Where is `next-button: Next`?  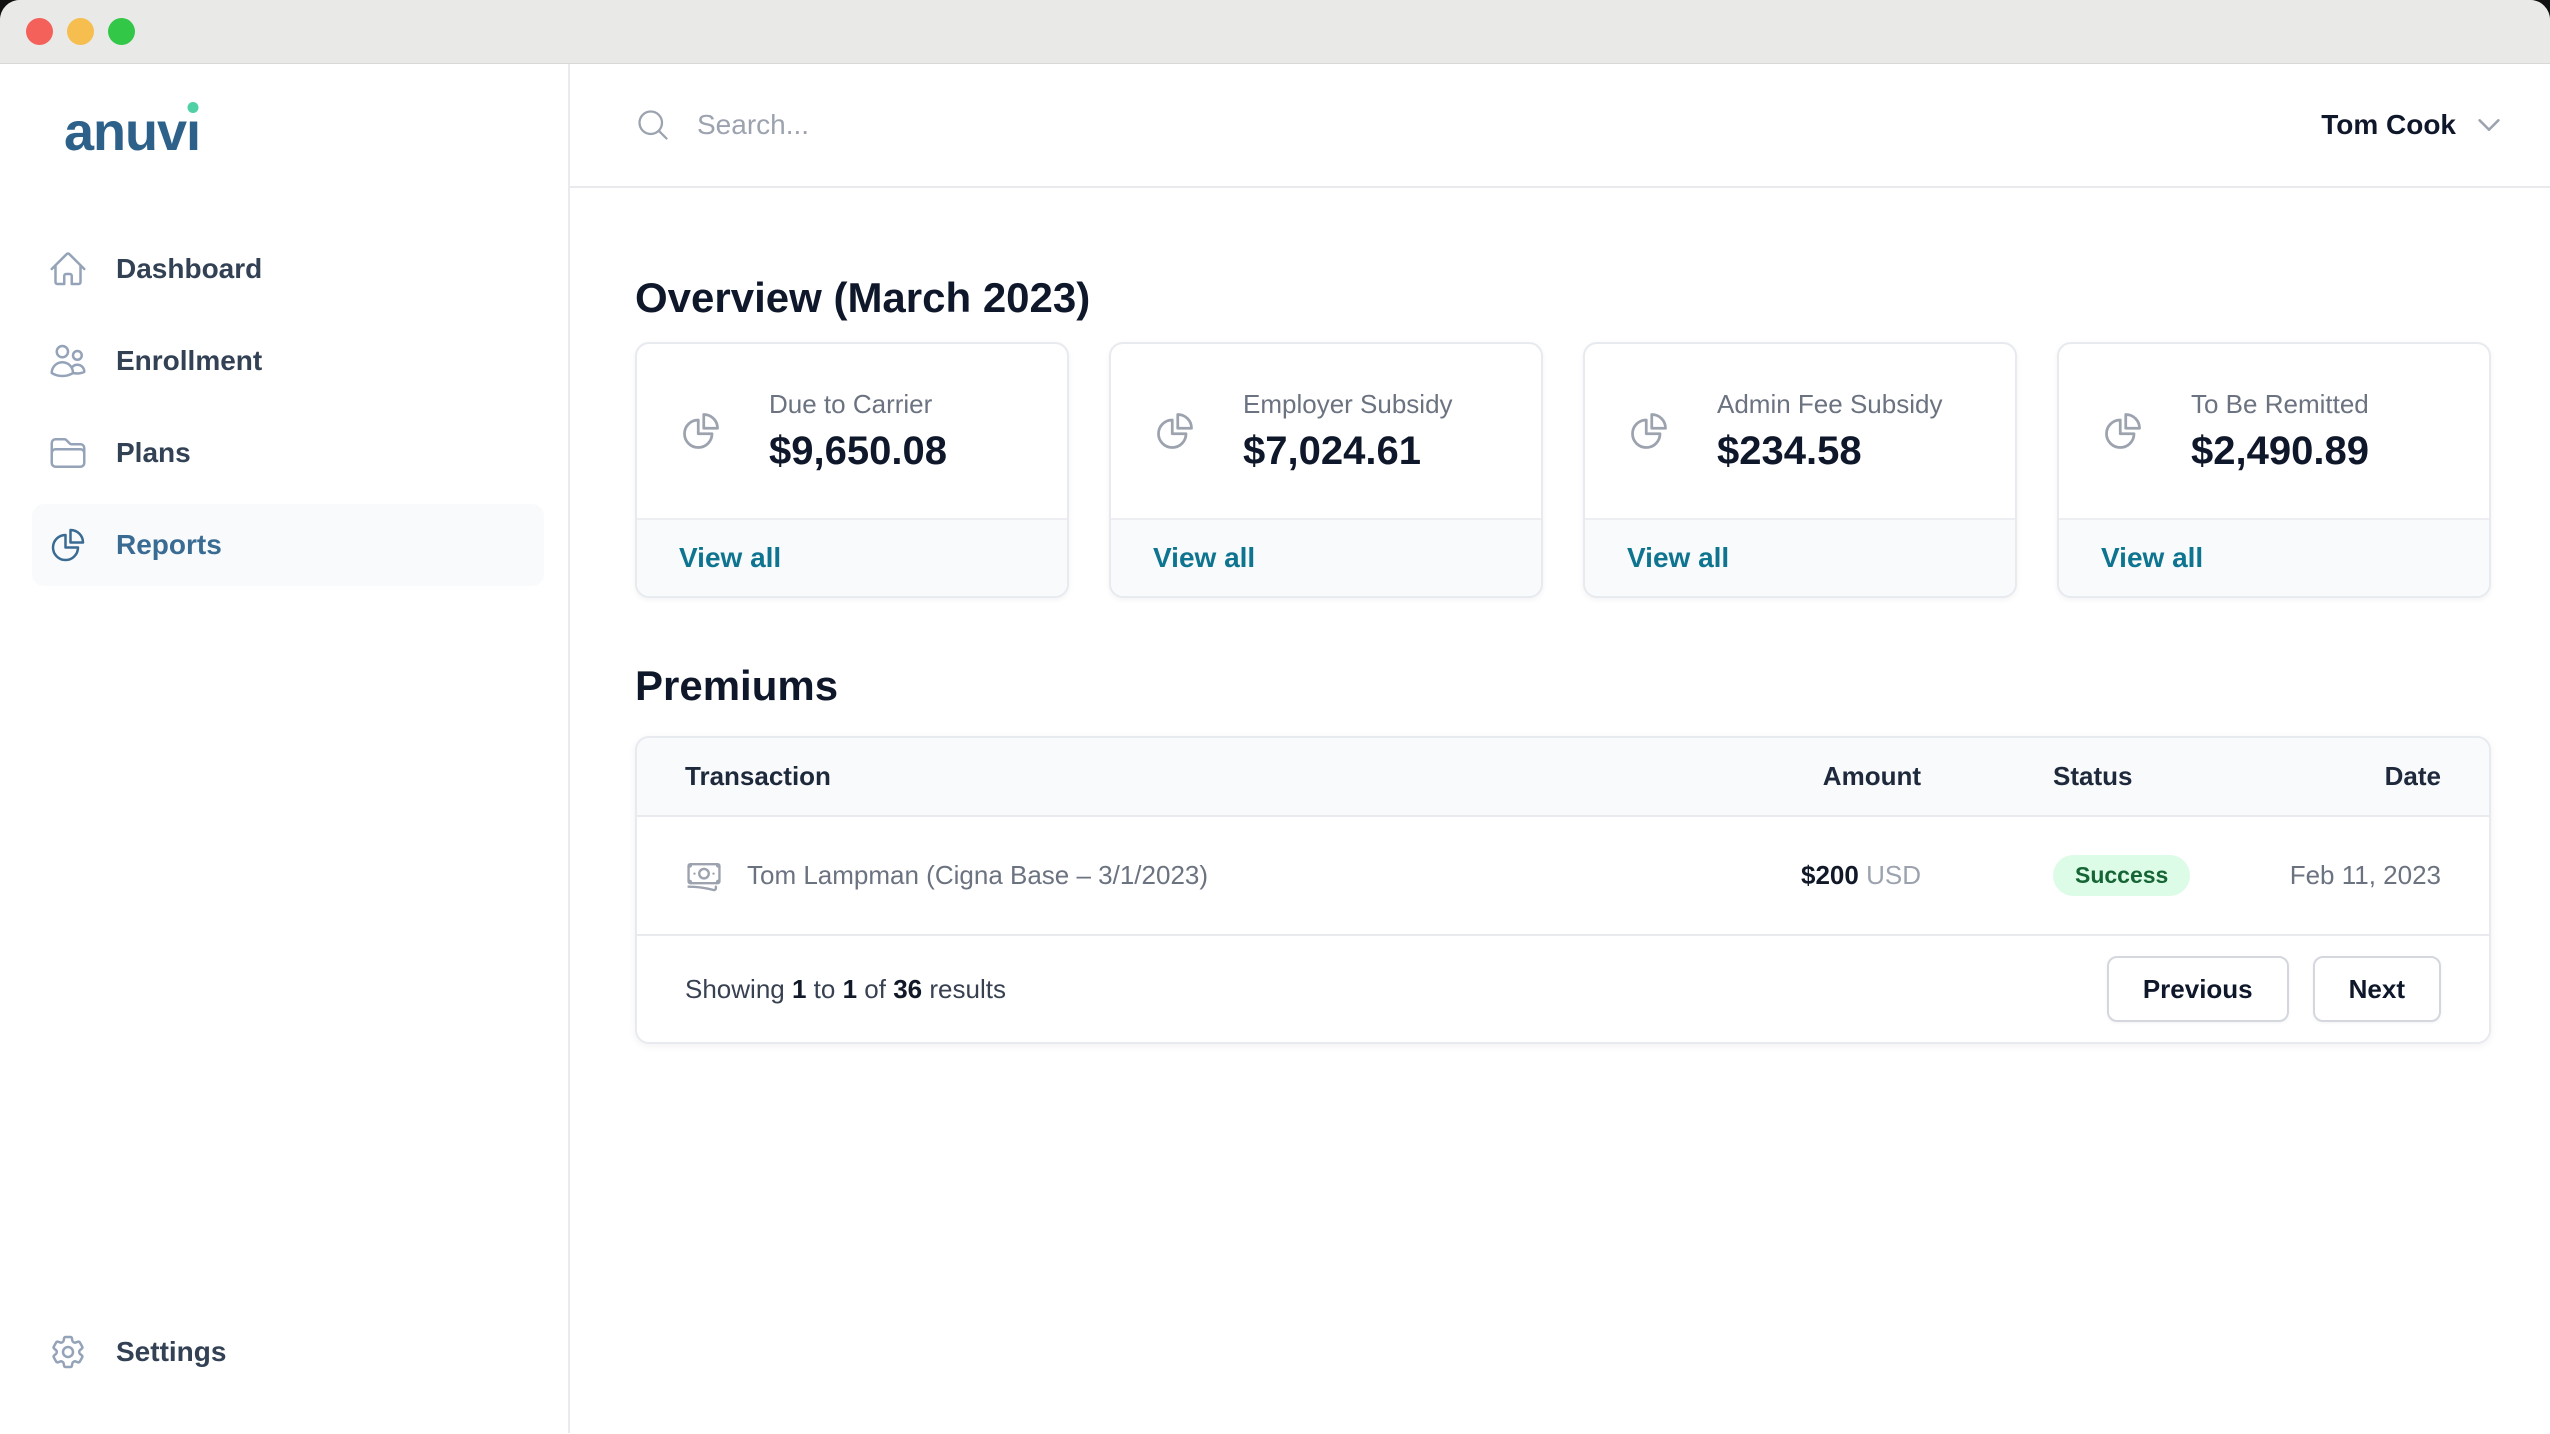 next-button: Next is located at coordinates (2376, 989).